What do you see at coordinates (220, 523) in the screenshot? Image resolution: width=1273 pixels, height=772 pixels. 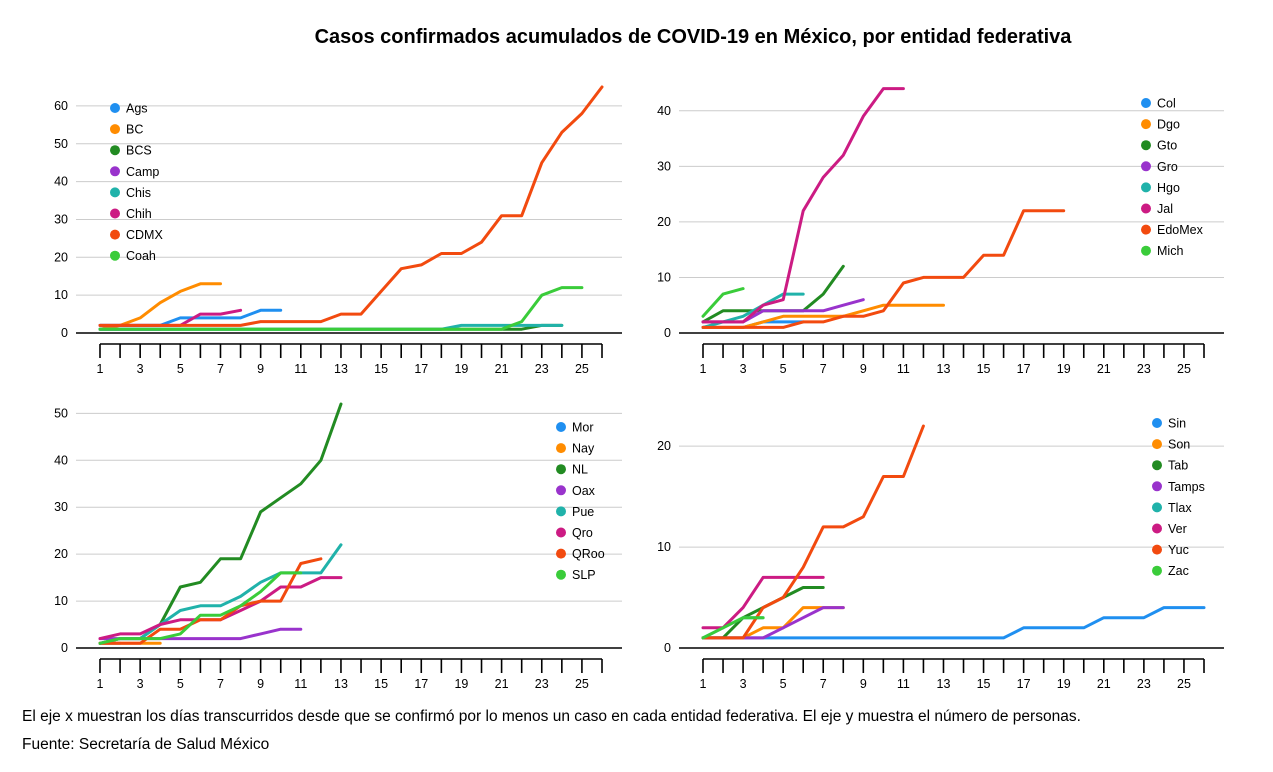 I see `series-line-nl` at bounding box center [220, 523].